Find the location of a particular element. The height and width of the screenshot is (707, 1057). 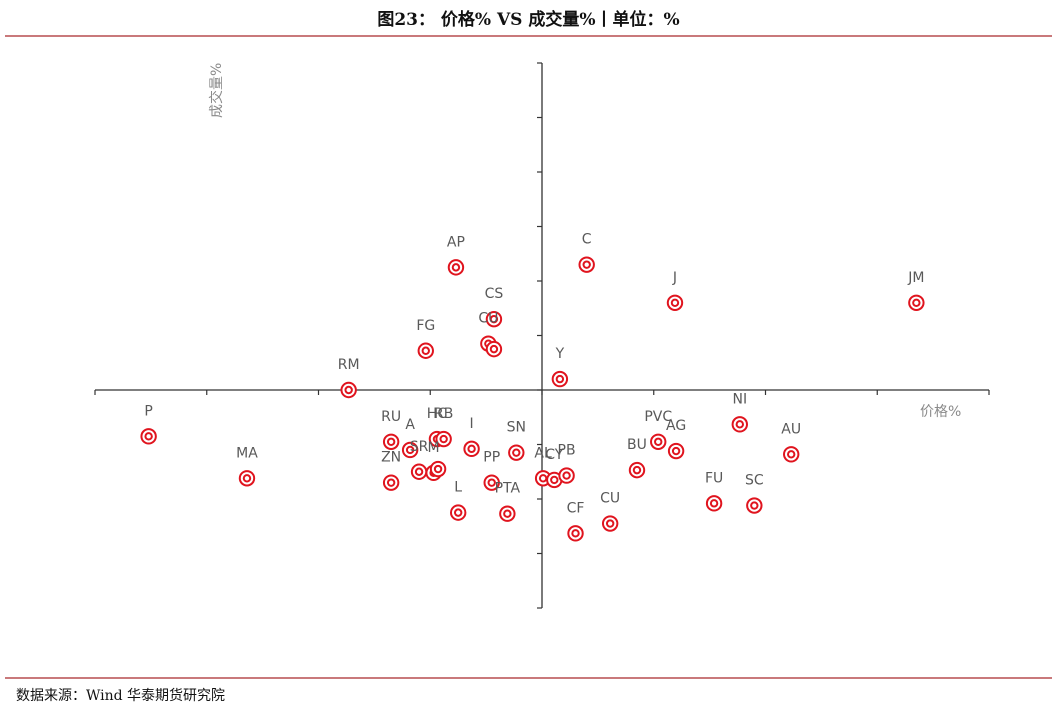

point-label: CF is located at coordinates (576, 508).